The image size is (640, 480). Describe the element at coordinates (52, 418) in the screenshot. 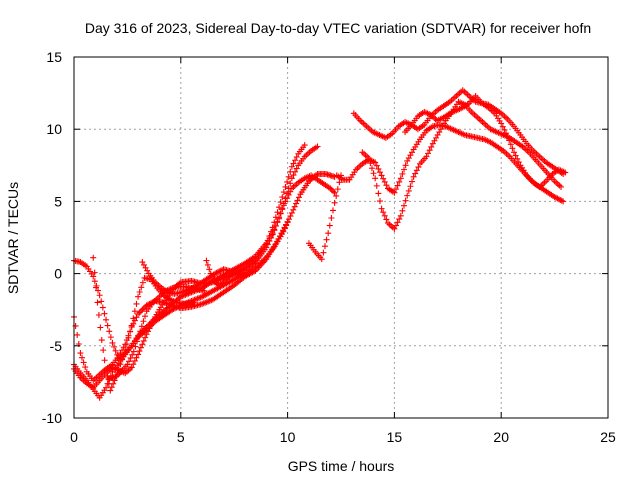

I see `y-tick-label: -10` at that location.